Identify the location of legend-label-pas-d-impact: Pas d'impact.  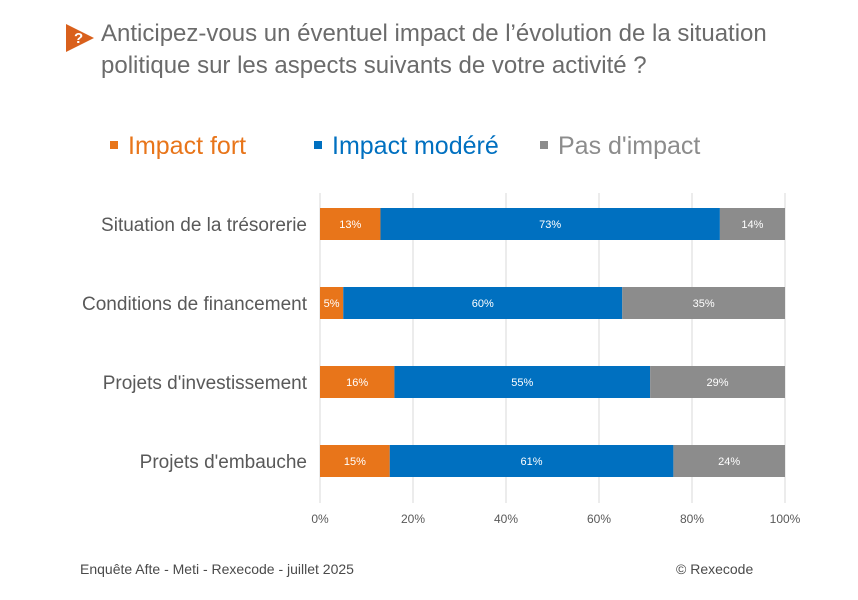
(629, 146).